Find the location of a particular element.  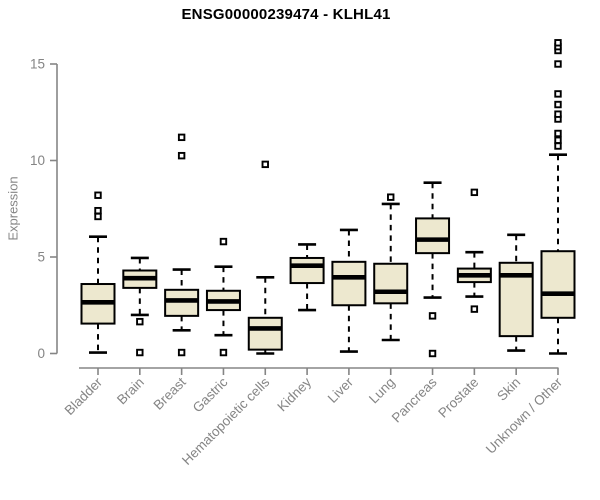

y-tick-label: 5 is located at coordinates (41, 257).